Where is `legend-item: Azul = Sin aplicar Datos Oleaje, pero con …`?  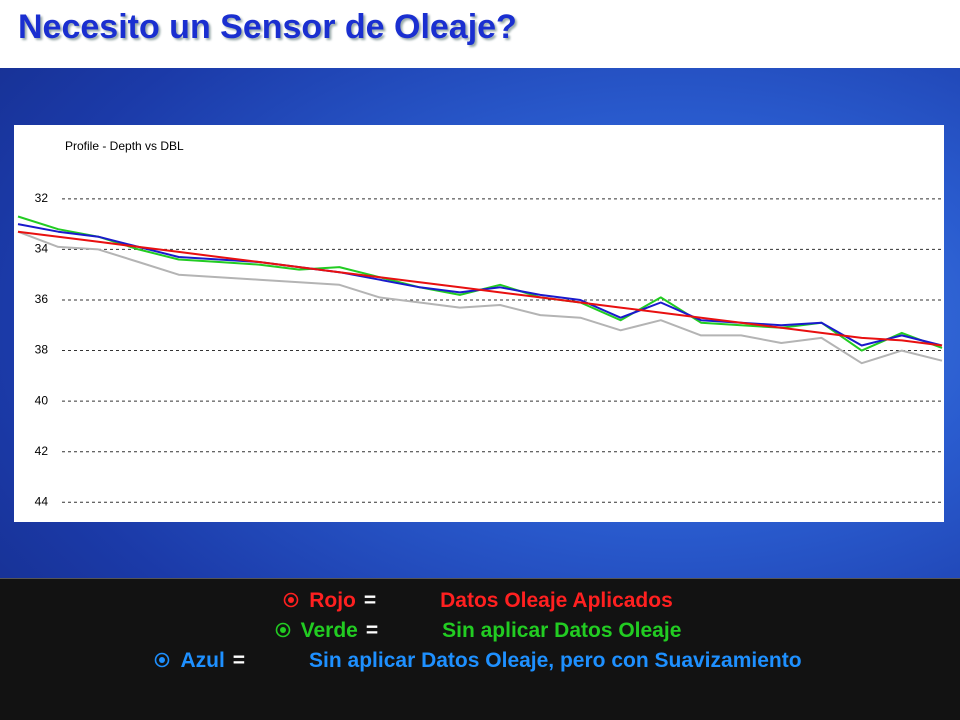 legend-item: Azul = Sin aplicar Datos Oleaje, pero con … is located at coordinates (480, 661).